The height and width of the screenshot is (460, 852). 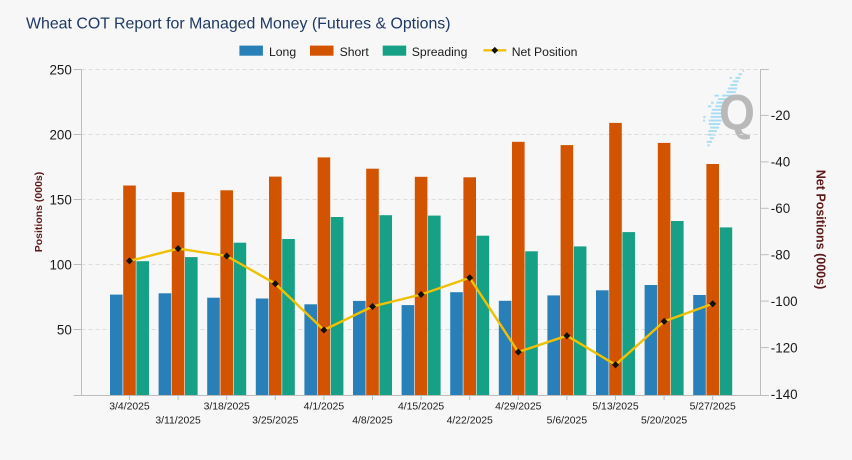 I want to click on svg-text: Net Positions (000s), so click(x=821, y=229).